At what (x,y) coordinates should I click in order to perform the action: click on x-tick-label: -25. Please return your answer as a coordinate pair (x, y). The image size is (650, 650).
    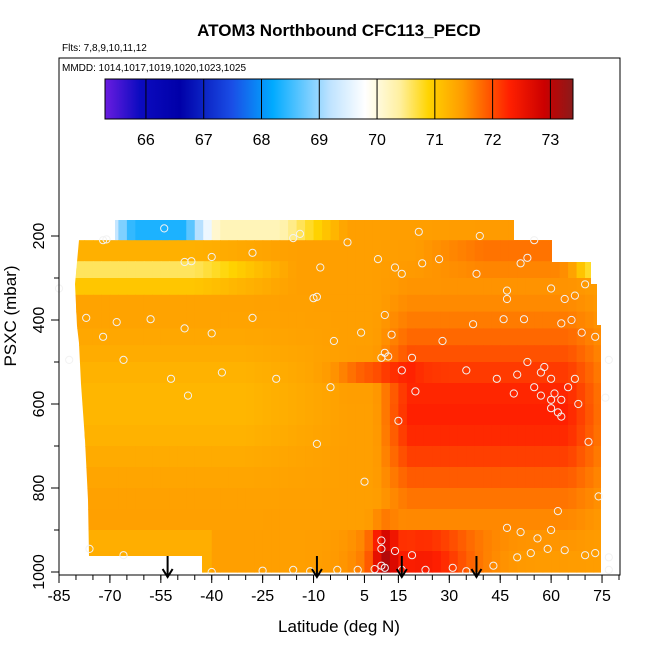
    Looking at the image, I should click on (262, 596).